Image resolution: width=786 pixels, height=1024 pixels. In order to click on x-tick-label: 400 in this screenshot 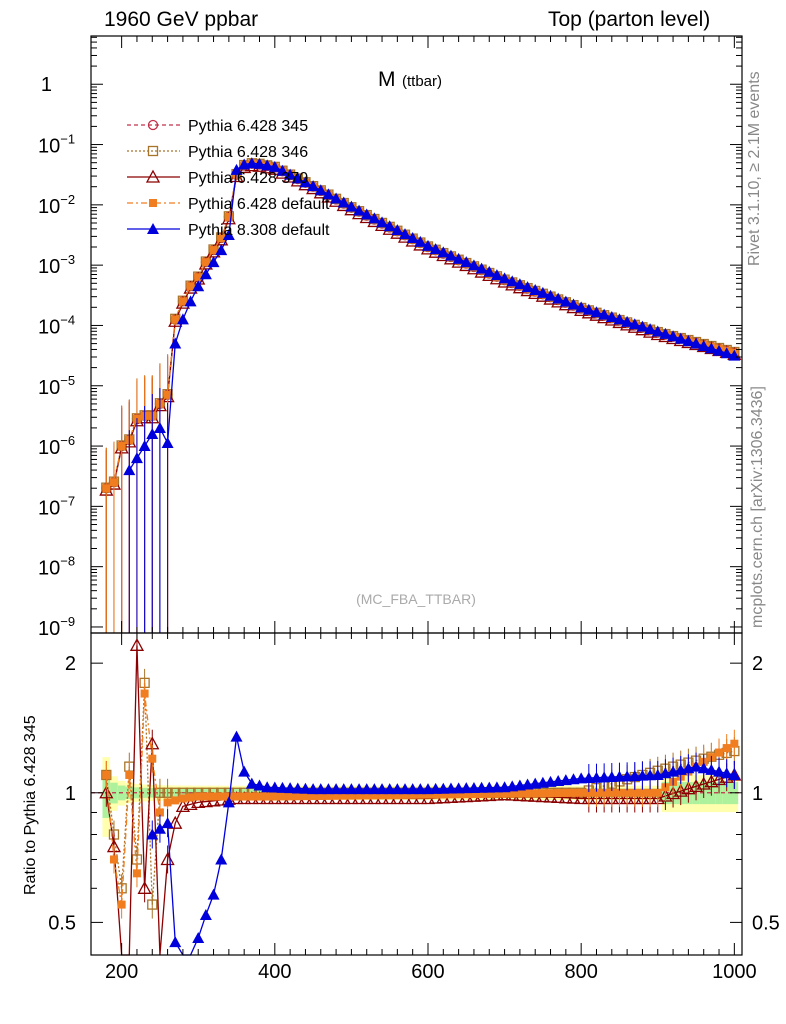, I will do `click(274, 972)`.